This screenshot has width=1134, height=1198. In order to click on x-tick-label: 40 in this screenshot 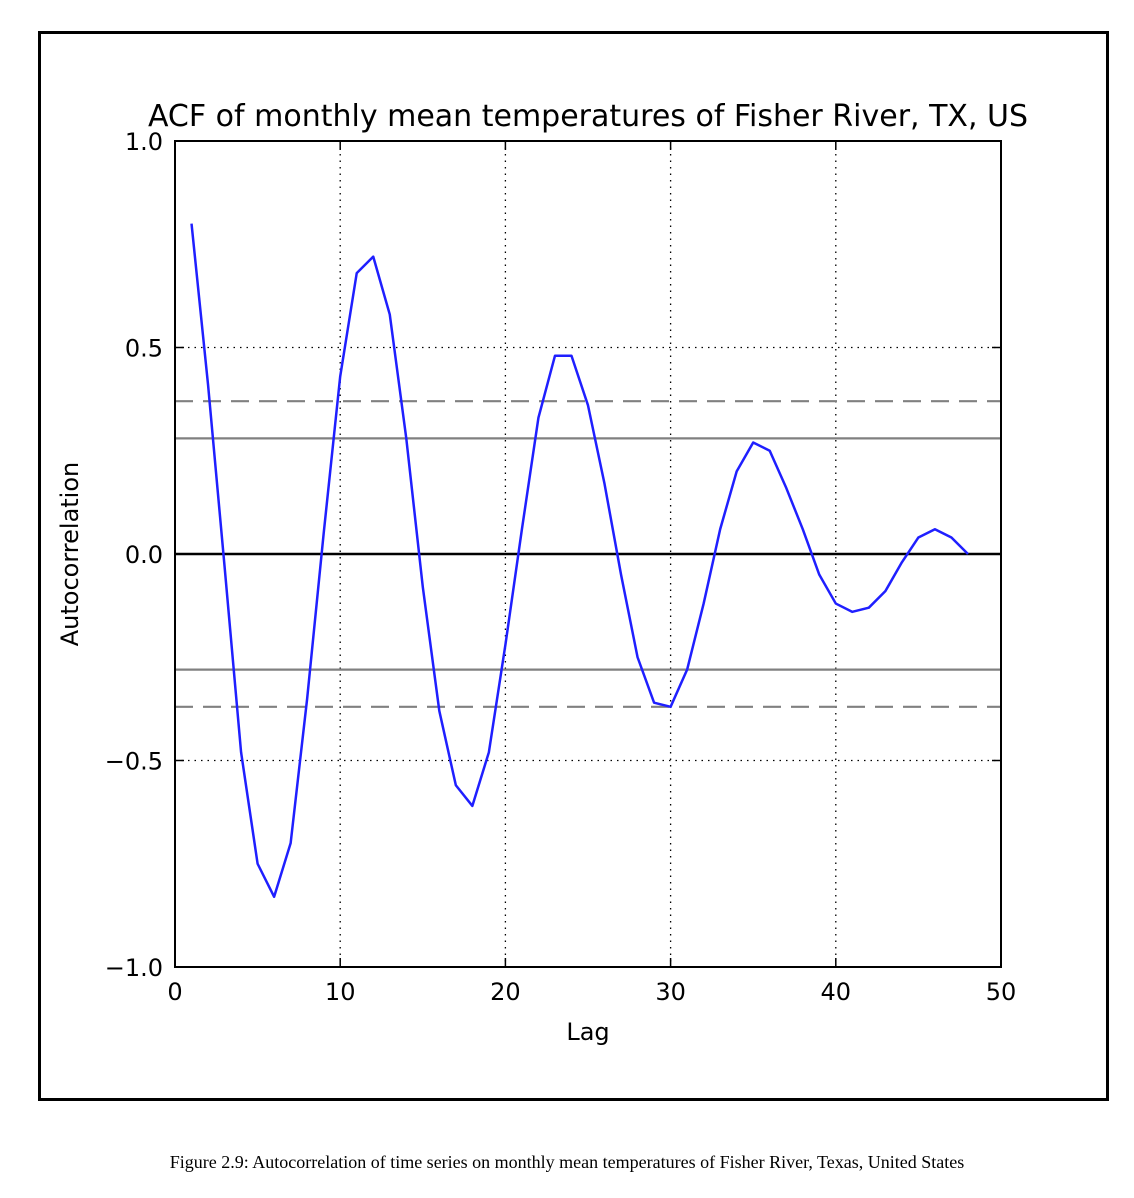, I will do `click(836, 992)`.